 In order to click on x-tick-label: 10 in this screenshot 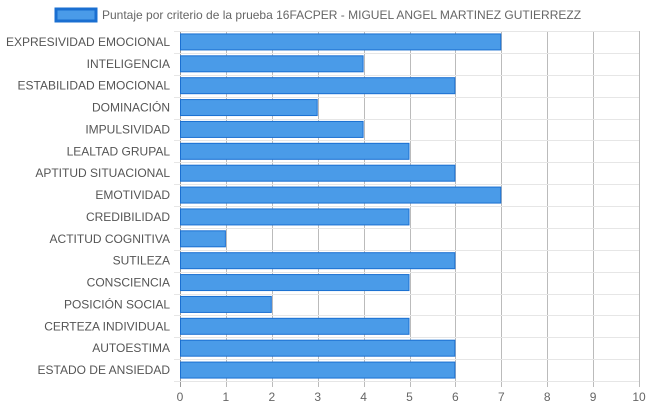, I will do `click(639, 397)`.